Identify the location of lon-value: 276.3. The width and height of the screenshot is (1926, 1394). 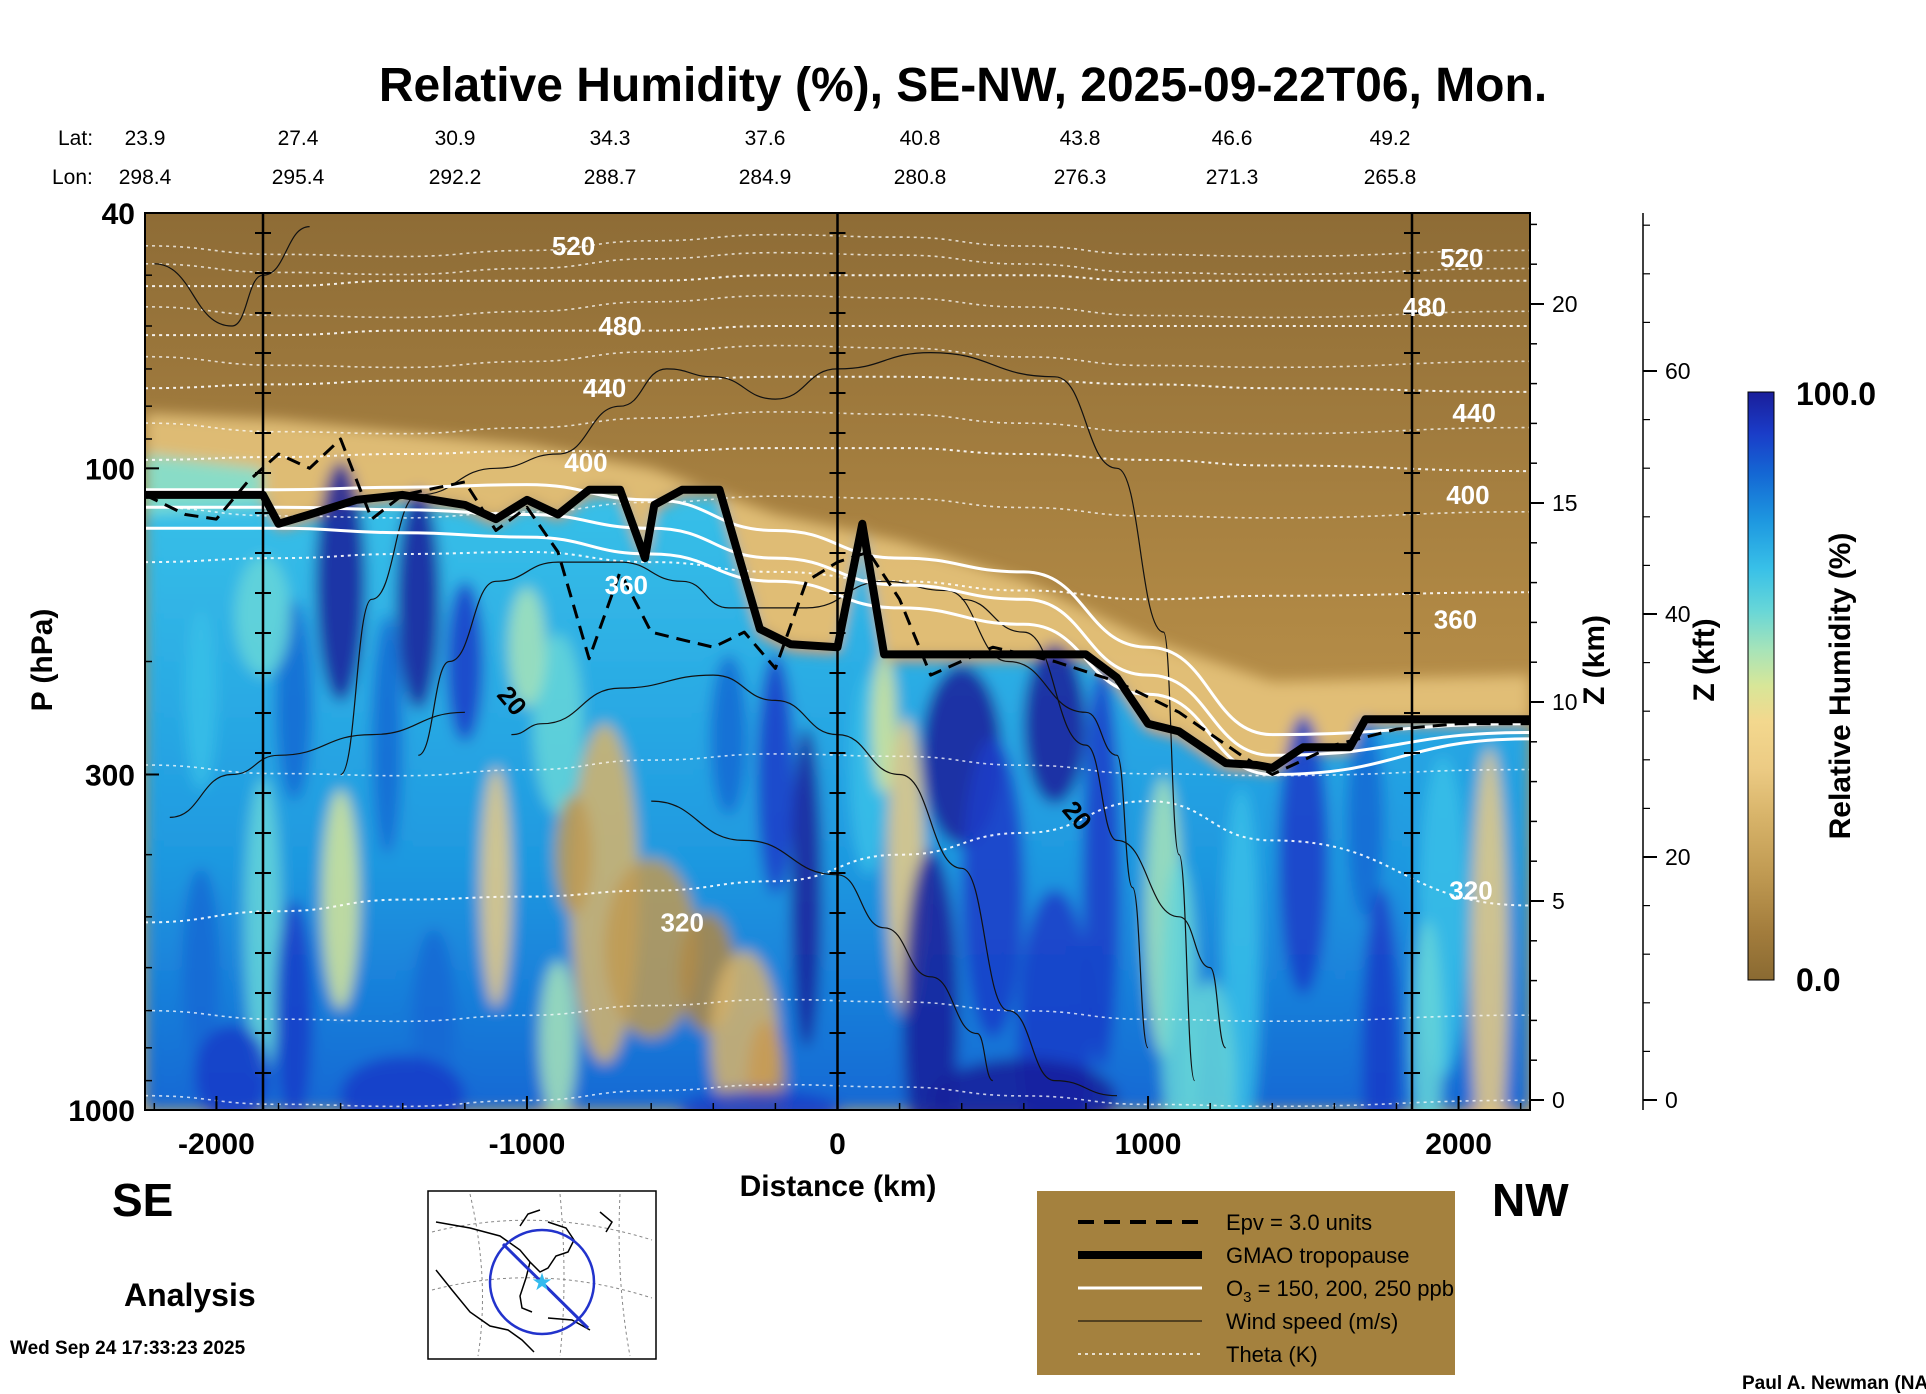
(1080, 177).